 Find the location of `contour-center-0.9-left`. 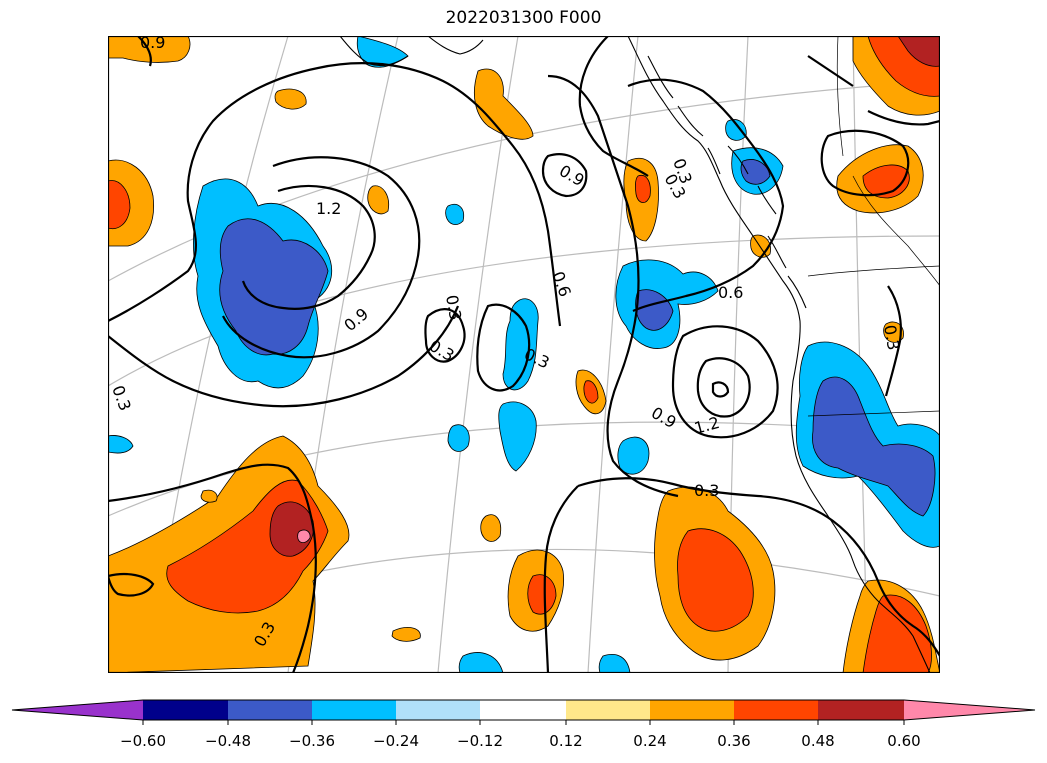

contour-center-0.9-left is located at coordinates (445, 335).